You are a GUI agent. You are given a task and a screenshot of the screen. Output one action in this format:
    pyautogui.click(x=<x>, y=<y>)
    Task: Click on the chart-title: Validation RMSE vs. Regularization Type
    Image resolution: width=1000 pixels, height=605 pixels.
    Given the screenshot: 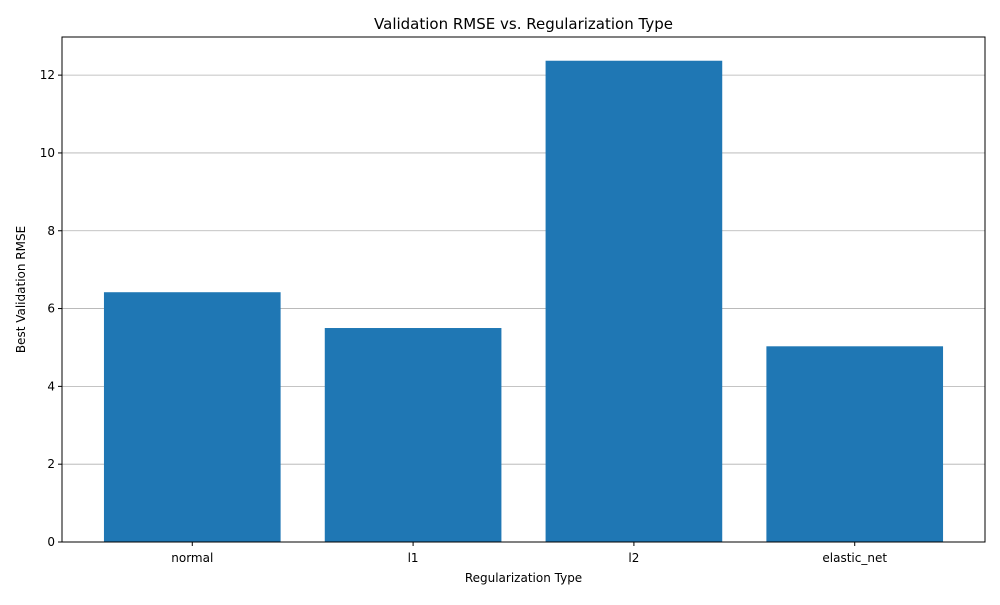 What is the action you would take?
    pyautogui.click(x=523, y=24)
    